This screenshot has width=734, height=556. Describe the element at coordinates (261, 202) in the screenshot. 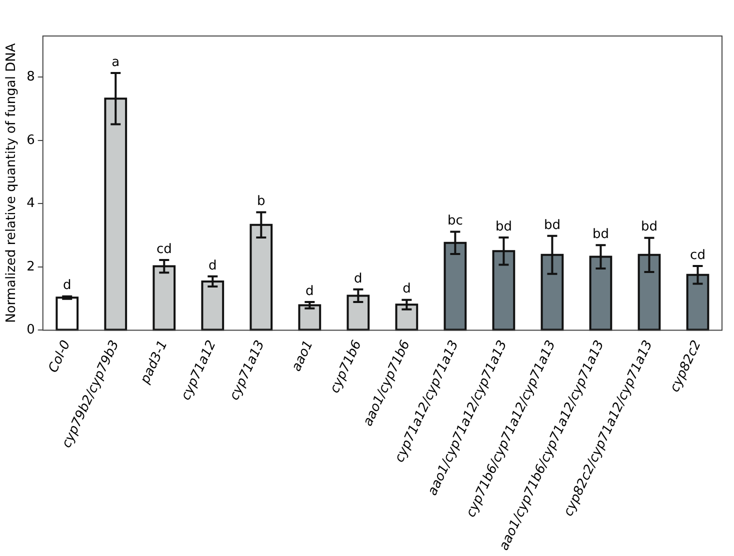

I see `annotation: b` at that location.